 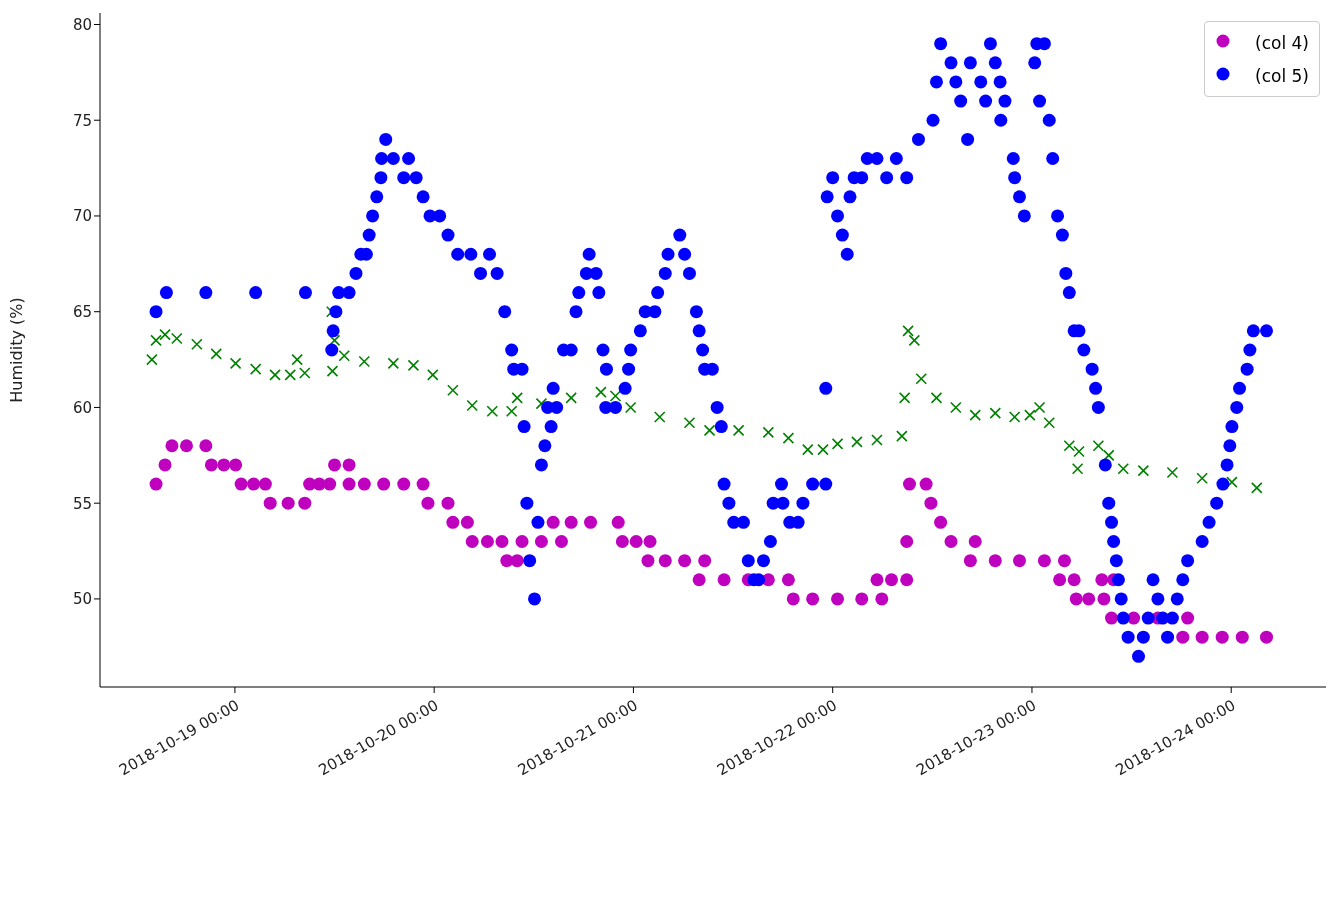 I want to click on legend-label: (col 4), so click(x=1282, y=42).